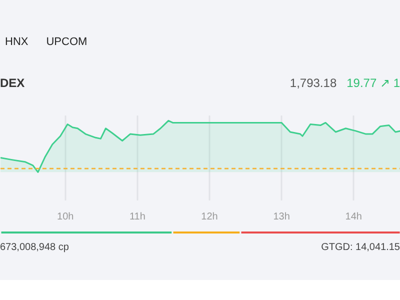  Describe the element at coordinates (373, 83) in the screenshot. I see `text: 19.77 ↗ 1` at that location.